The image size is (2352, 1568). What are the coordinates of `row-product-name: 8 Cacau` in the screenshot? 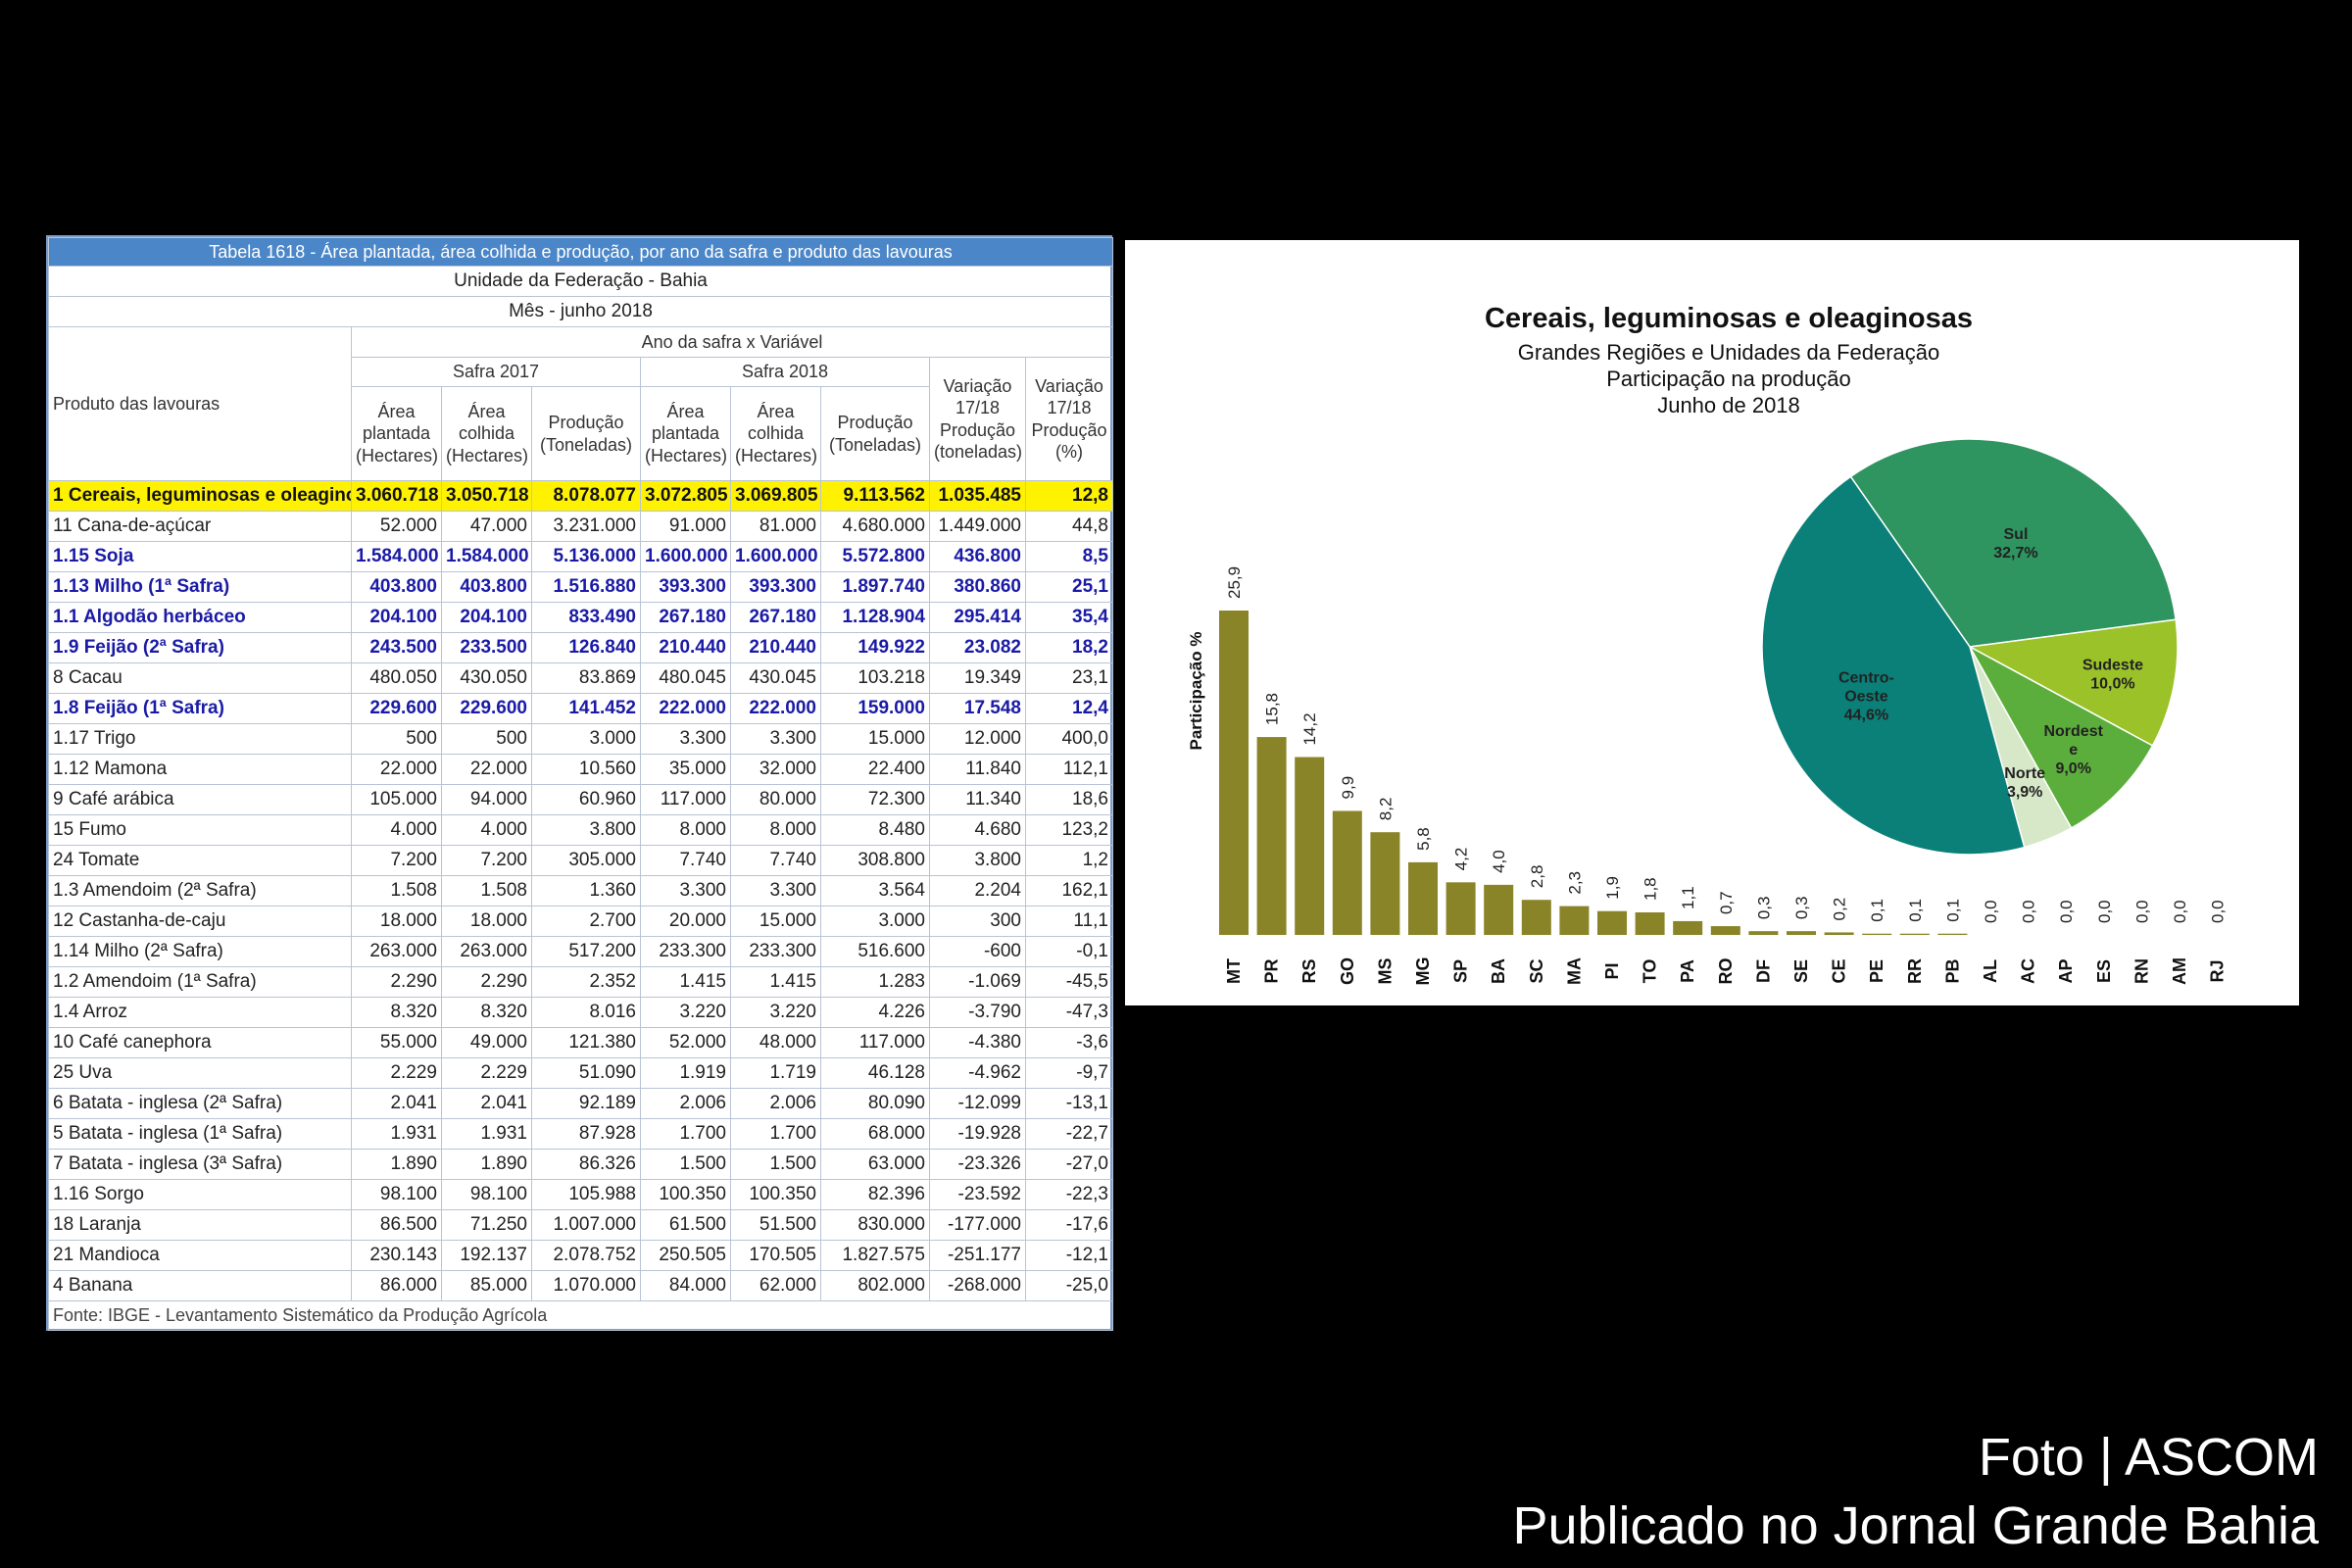 It's located at (200, 678).